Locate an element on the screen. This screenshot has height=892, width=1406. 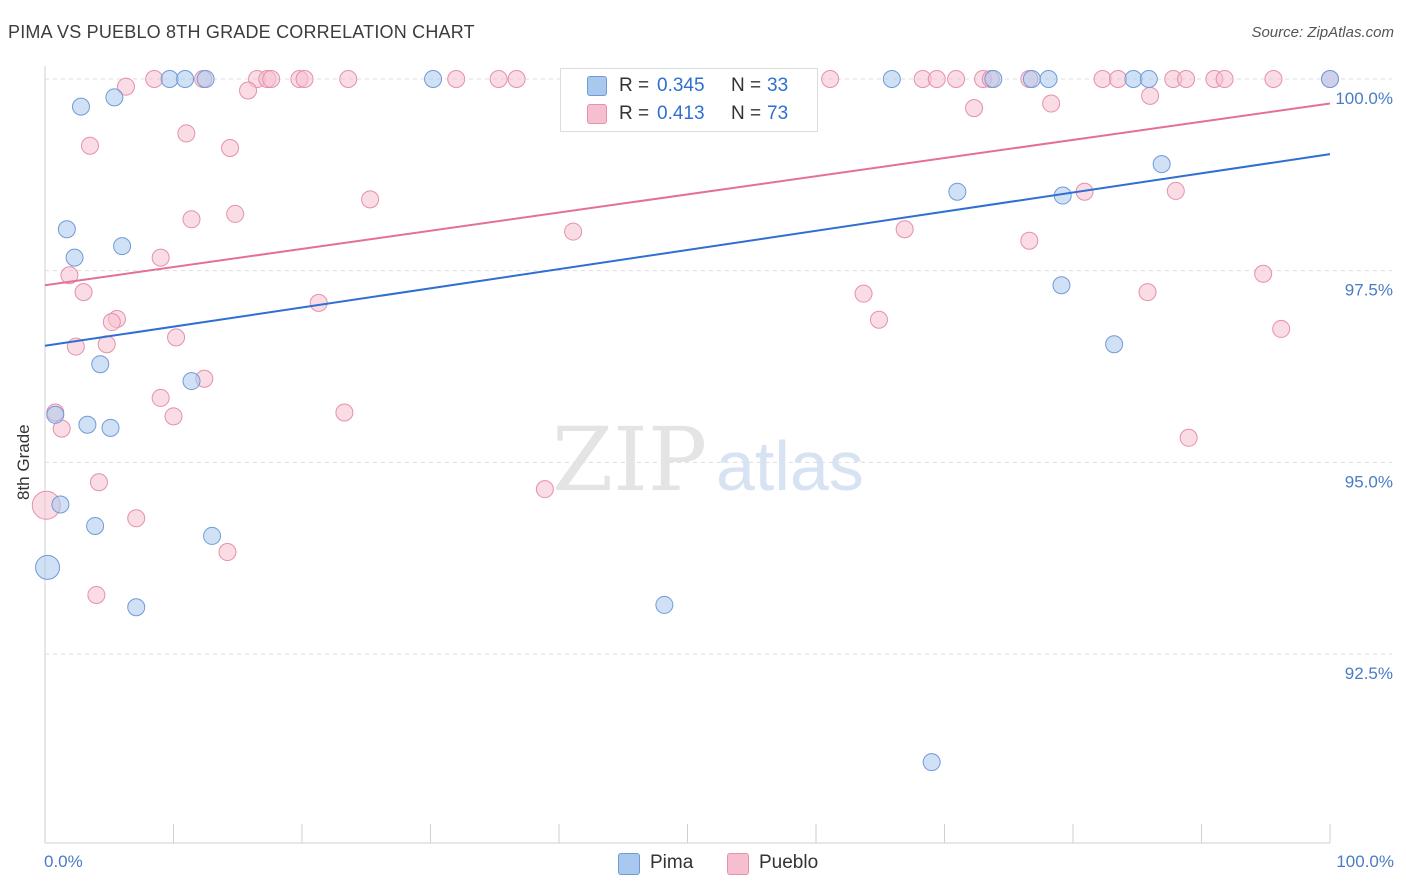
r-value: 0.345 is located at coordinates (681, 85).